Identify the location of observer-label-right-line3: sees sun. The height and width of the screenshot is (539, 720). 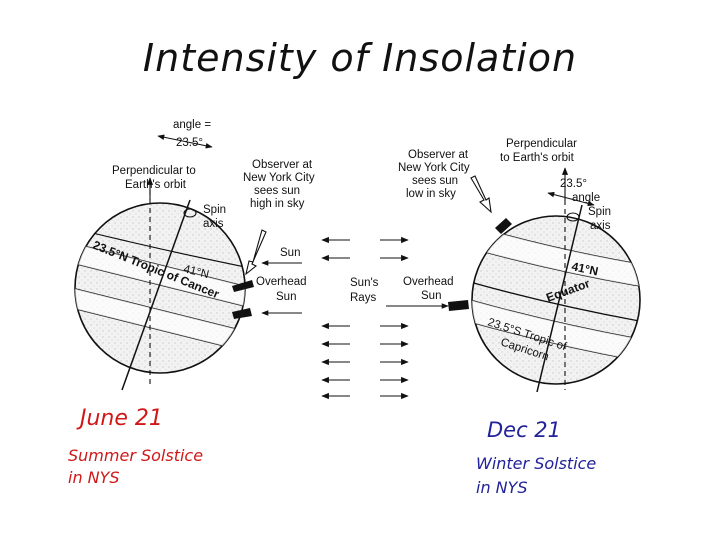
(435, 181).